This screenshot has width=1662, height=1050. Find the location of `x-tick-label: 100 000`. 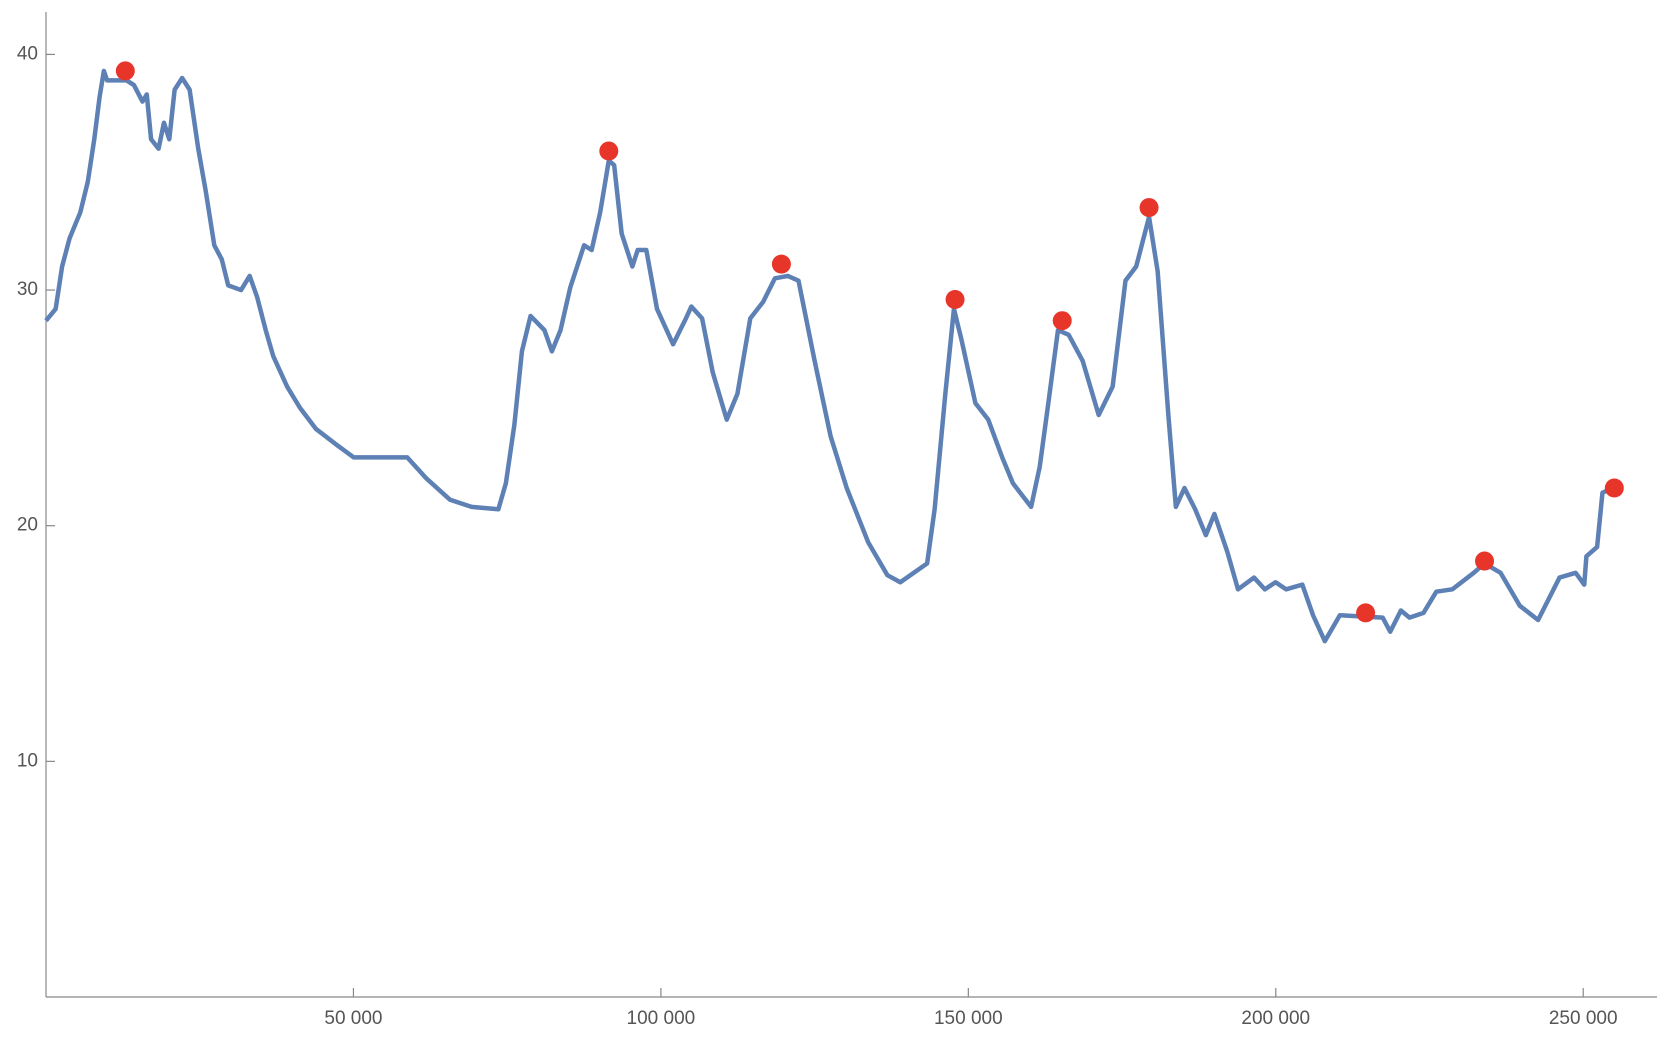

x-tick-label: 100 000 is located at coordinates (661, 1018).